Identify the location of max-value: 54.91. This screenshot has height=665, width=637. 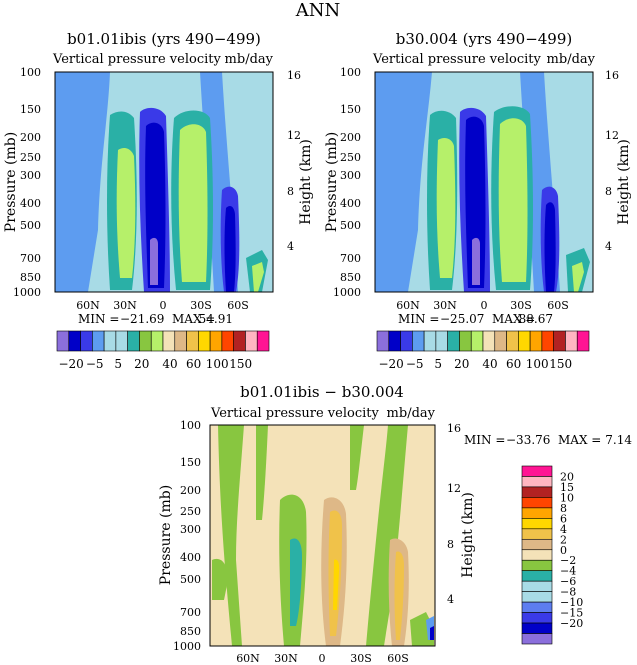
(216, 319).